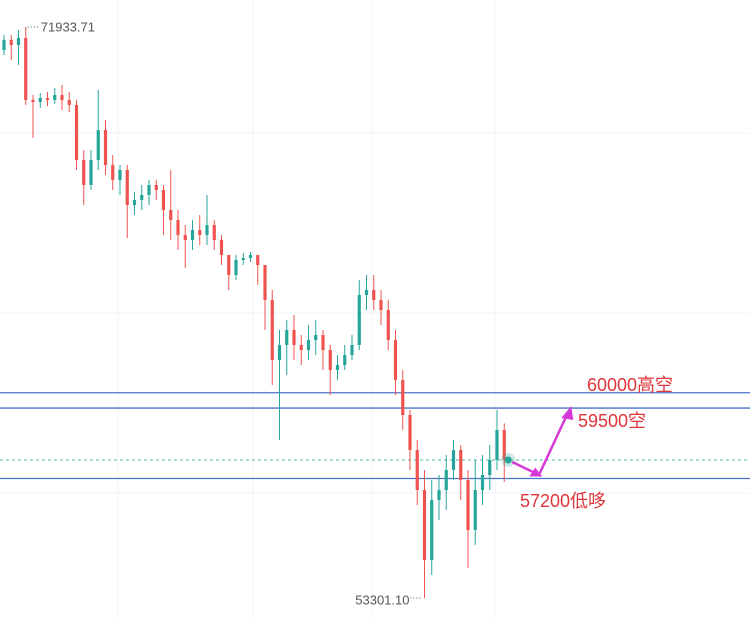 The image size is (750, 618). Describe the element at coordinates (508, 460) in the screenshot. I see `price-dot` at that location.